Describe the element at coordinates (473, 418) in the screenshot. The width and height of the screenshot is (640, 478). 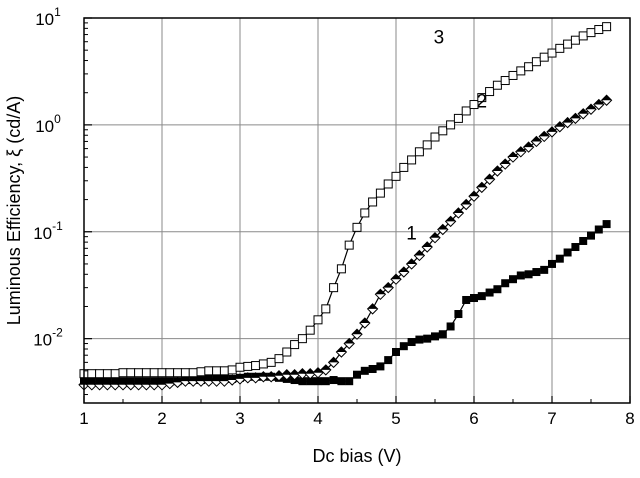
I see `x-tick-label: 6` at that location.